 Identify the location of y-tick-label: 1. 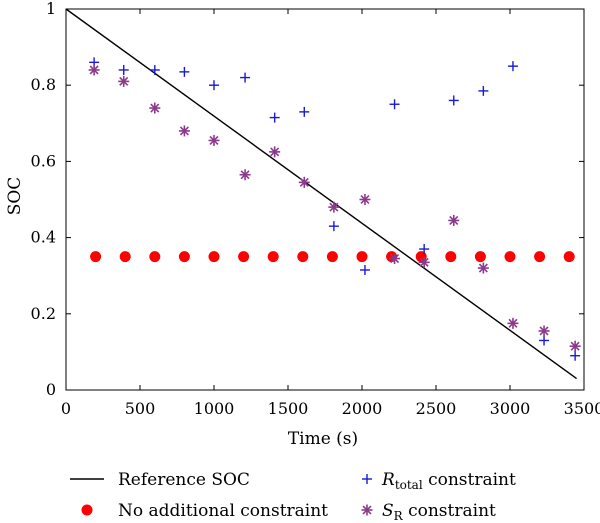
(51, 9).